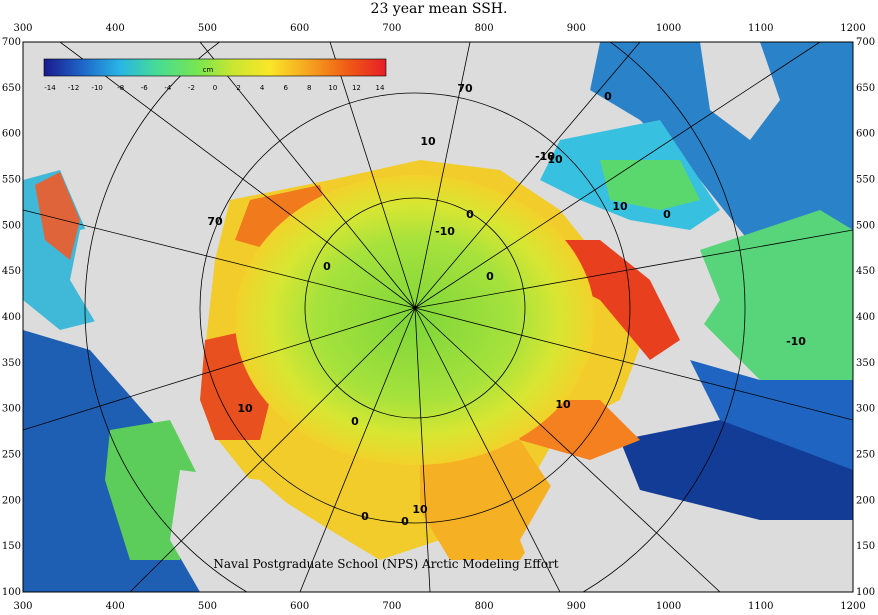 Image resolution: width=878 pixels, height=615 pixels. Describe the element at coordinates (576, 606) in the screenshot. I see `x-tick-bottom-label: 900` at that location.